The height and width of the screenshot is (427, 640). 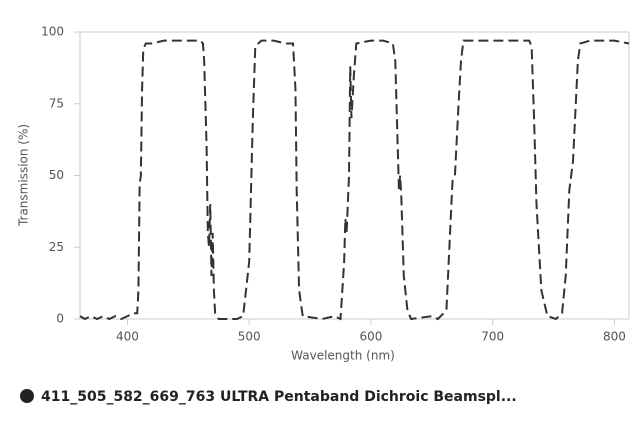 What do you see at coordinates (249, 337) in the screenshot?
I see `x-tick-label: 500` at bounding box center [249, 337].